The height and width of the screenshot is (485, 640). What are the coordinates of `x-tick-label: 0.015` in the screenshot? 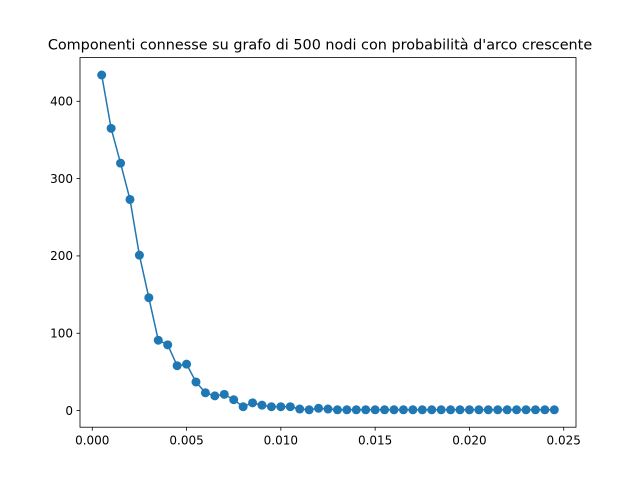 It's located at (375, 441).